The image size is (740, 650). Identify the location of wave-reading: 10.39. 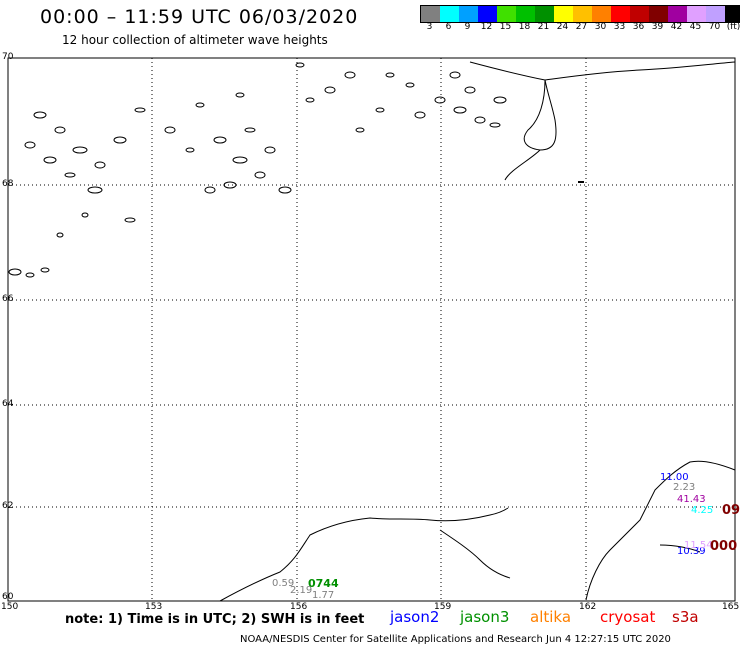
(691, 551).